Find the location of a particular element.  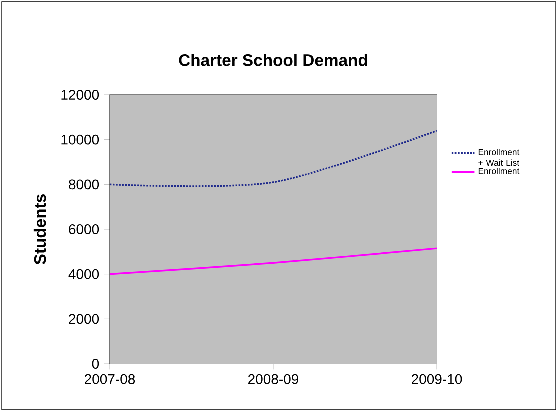

y-tick-label: 8000 is located at coordinates (84, 185).